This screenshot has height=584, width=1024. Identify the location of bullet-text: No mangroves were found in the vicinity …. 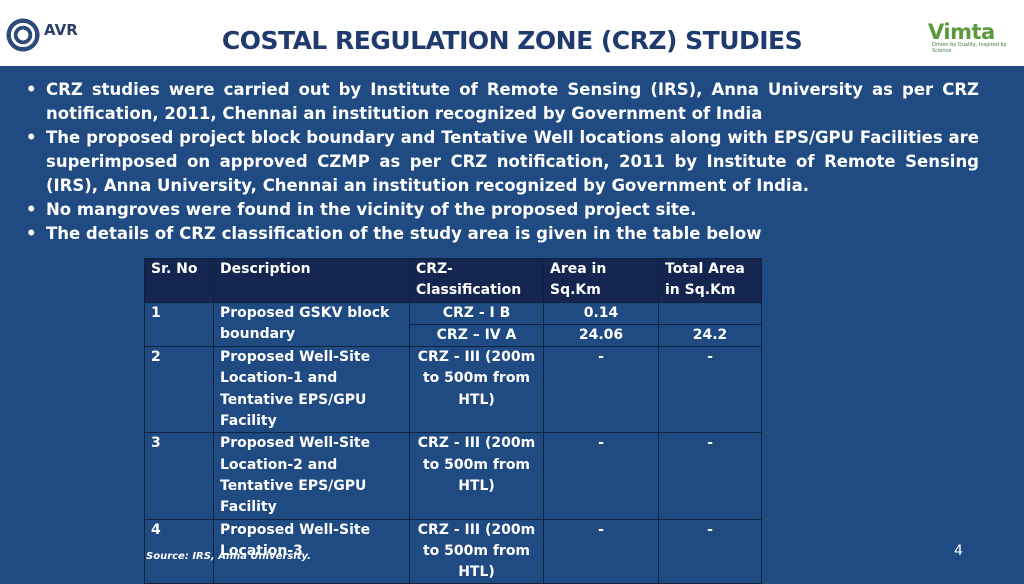
(371, 209).